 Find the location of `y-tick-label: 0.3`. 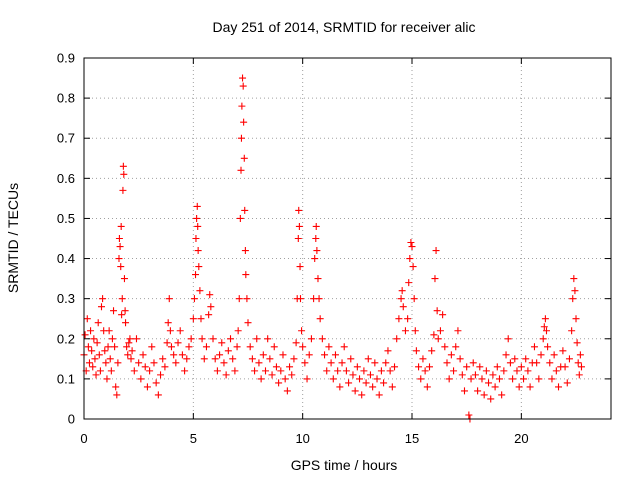

y-tick-label: 0.3 is located at coordinates (66, 298).